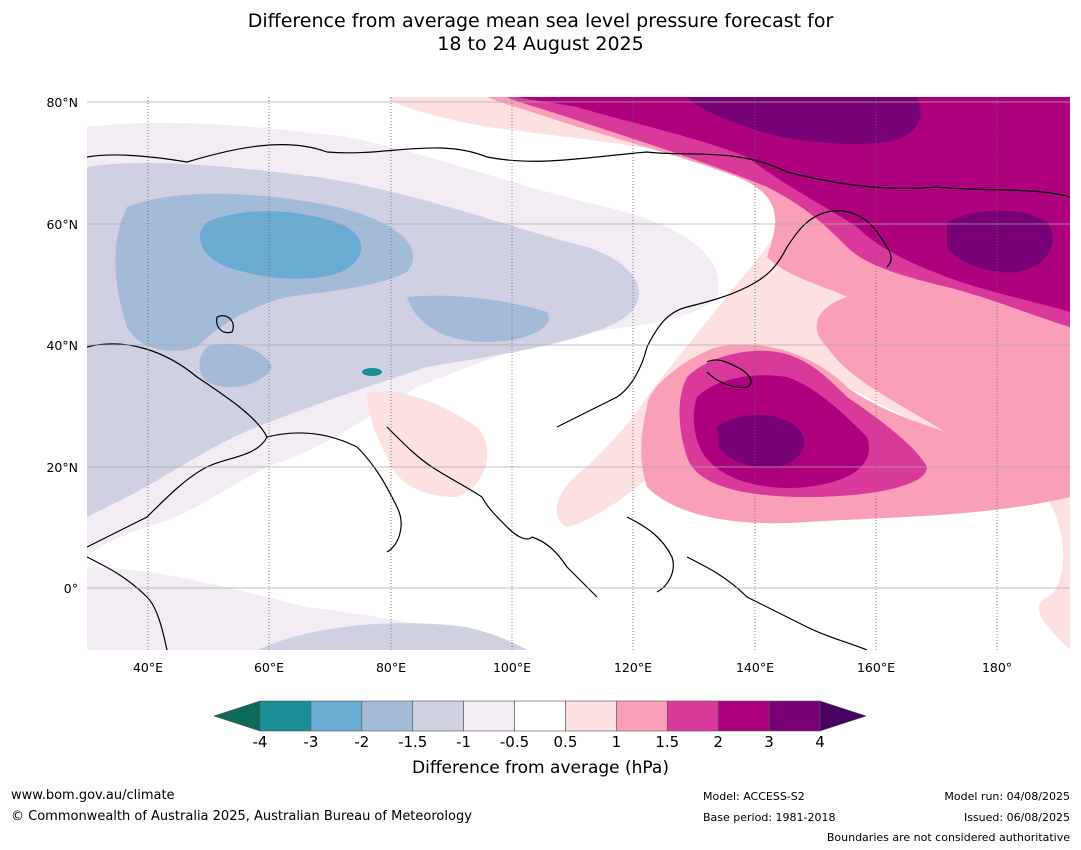 The width and height of the screenshot is (1081, 850). What do you see at coordinates (875, 667) in the screenshot?
I see `lon-label-160e: 160°E` at bounding box center [875, 667].